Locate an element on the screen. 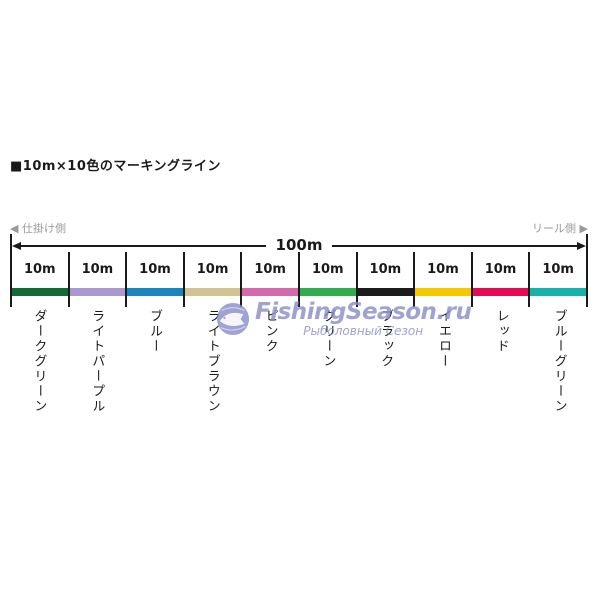 This screenshot has height=600, width=600. segment-color-name-cell: ブラック is located at coordinates (386, 374).